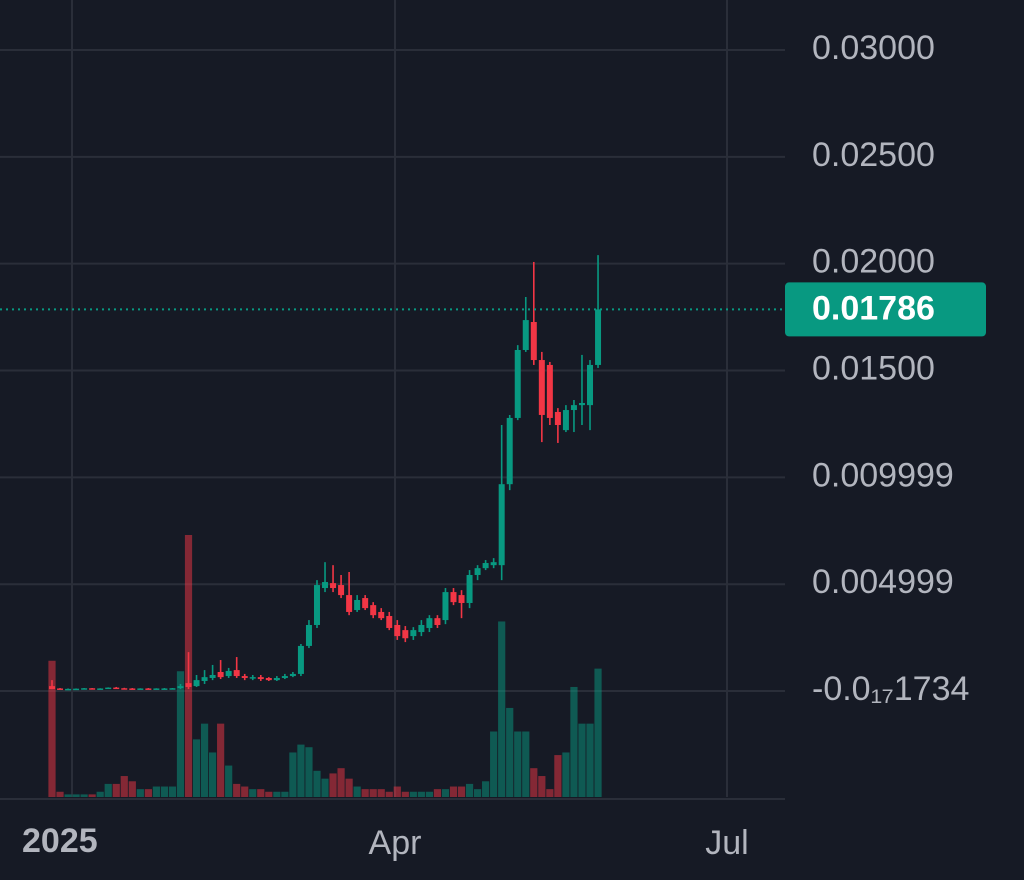  I want to click on y-tick-label: 0.02500, so click(873, 155).